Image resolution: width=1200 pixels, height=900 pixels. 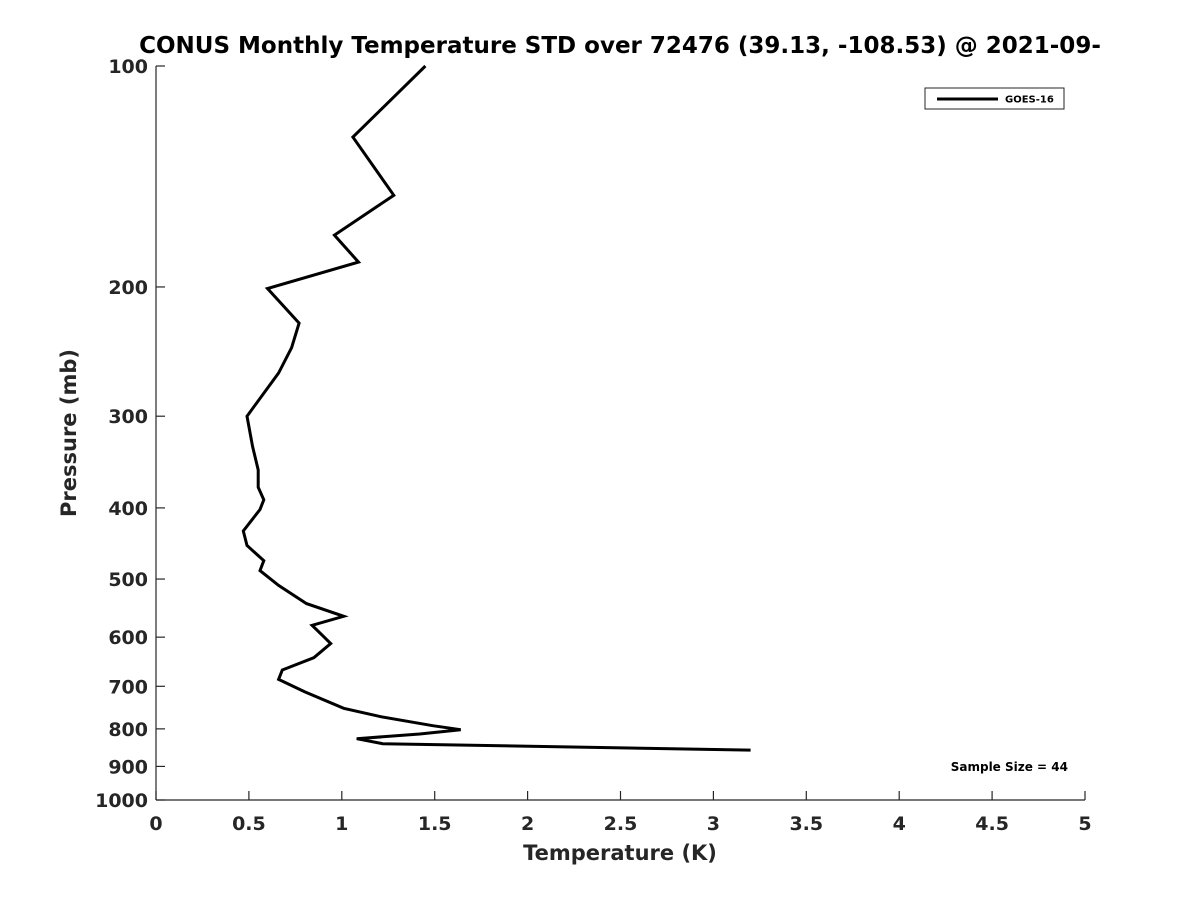 I want to click on y-tick-label: 500, so click(x=128, y=580).